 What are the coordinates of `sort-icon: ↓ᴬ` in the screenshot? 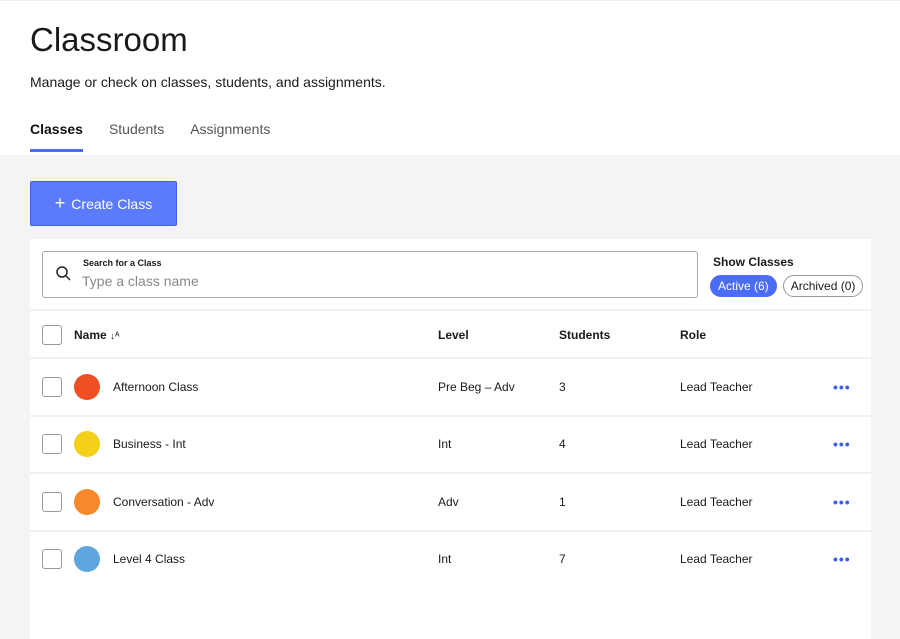 It's located at (115, 336).